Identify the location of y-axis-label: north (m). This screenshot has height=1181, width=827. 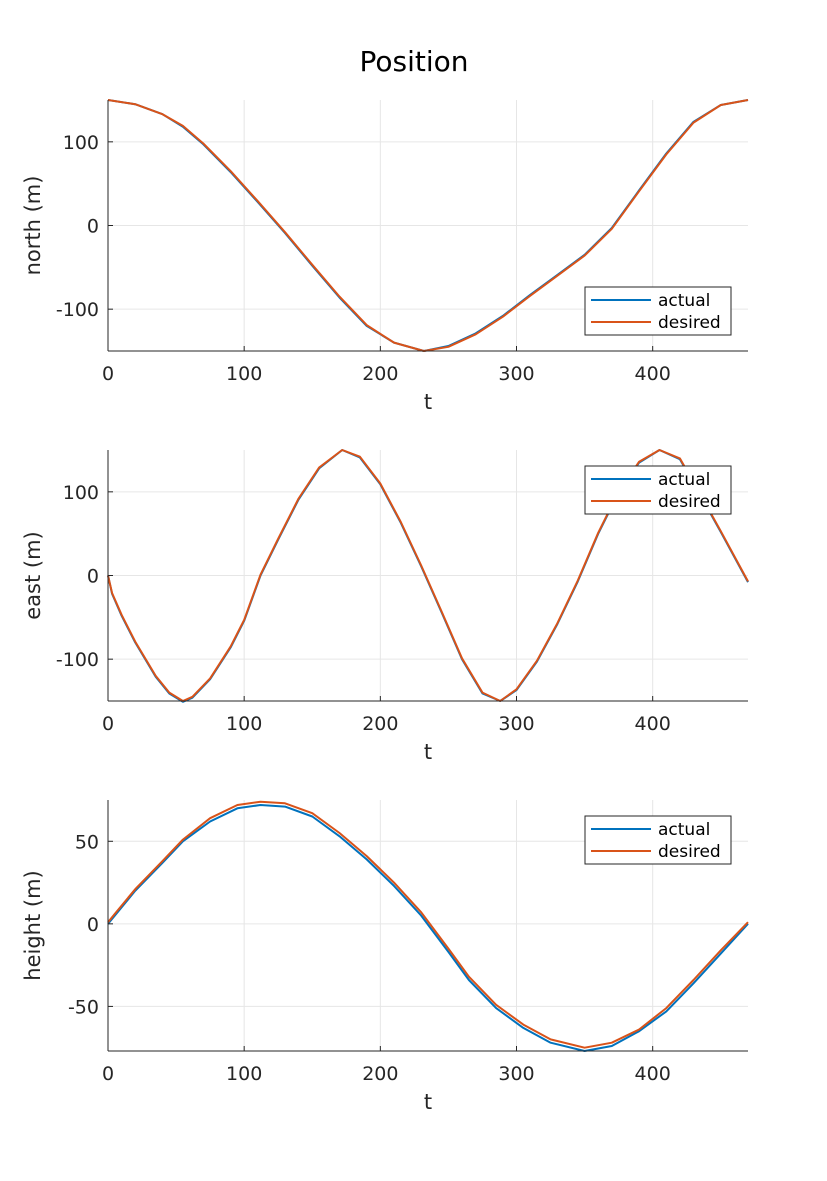
(33, 226).